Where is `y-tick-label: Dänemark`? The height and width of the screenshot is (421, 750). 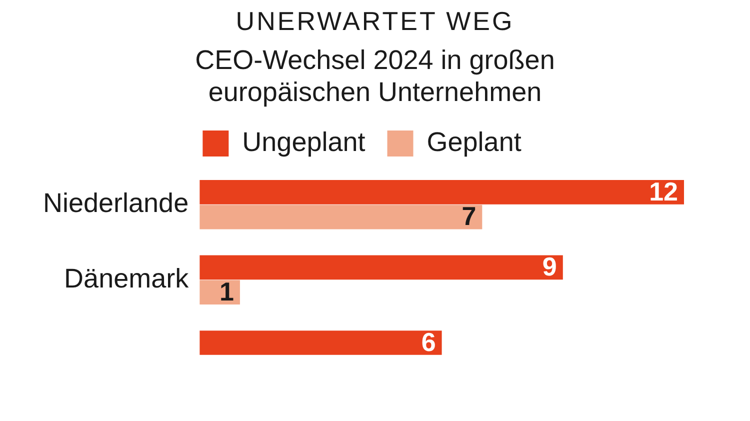 y-tick-label: Dänemark is located at coordinates (127, 278).